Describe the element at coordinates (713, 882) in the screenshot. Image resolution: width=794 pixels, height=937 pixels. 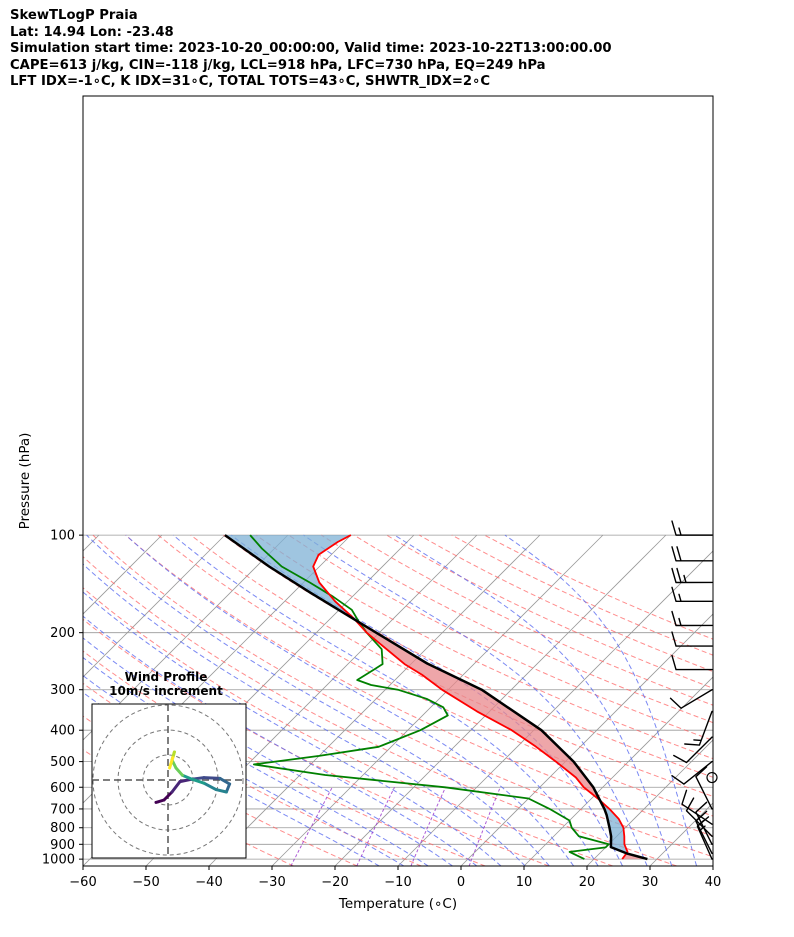
I see `x-tick-label: 40` at that location.